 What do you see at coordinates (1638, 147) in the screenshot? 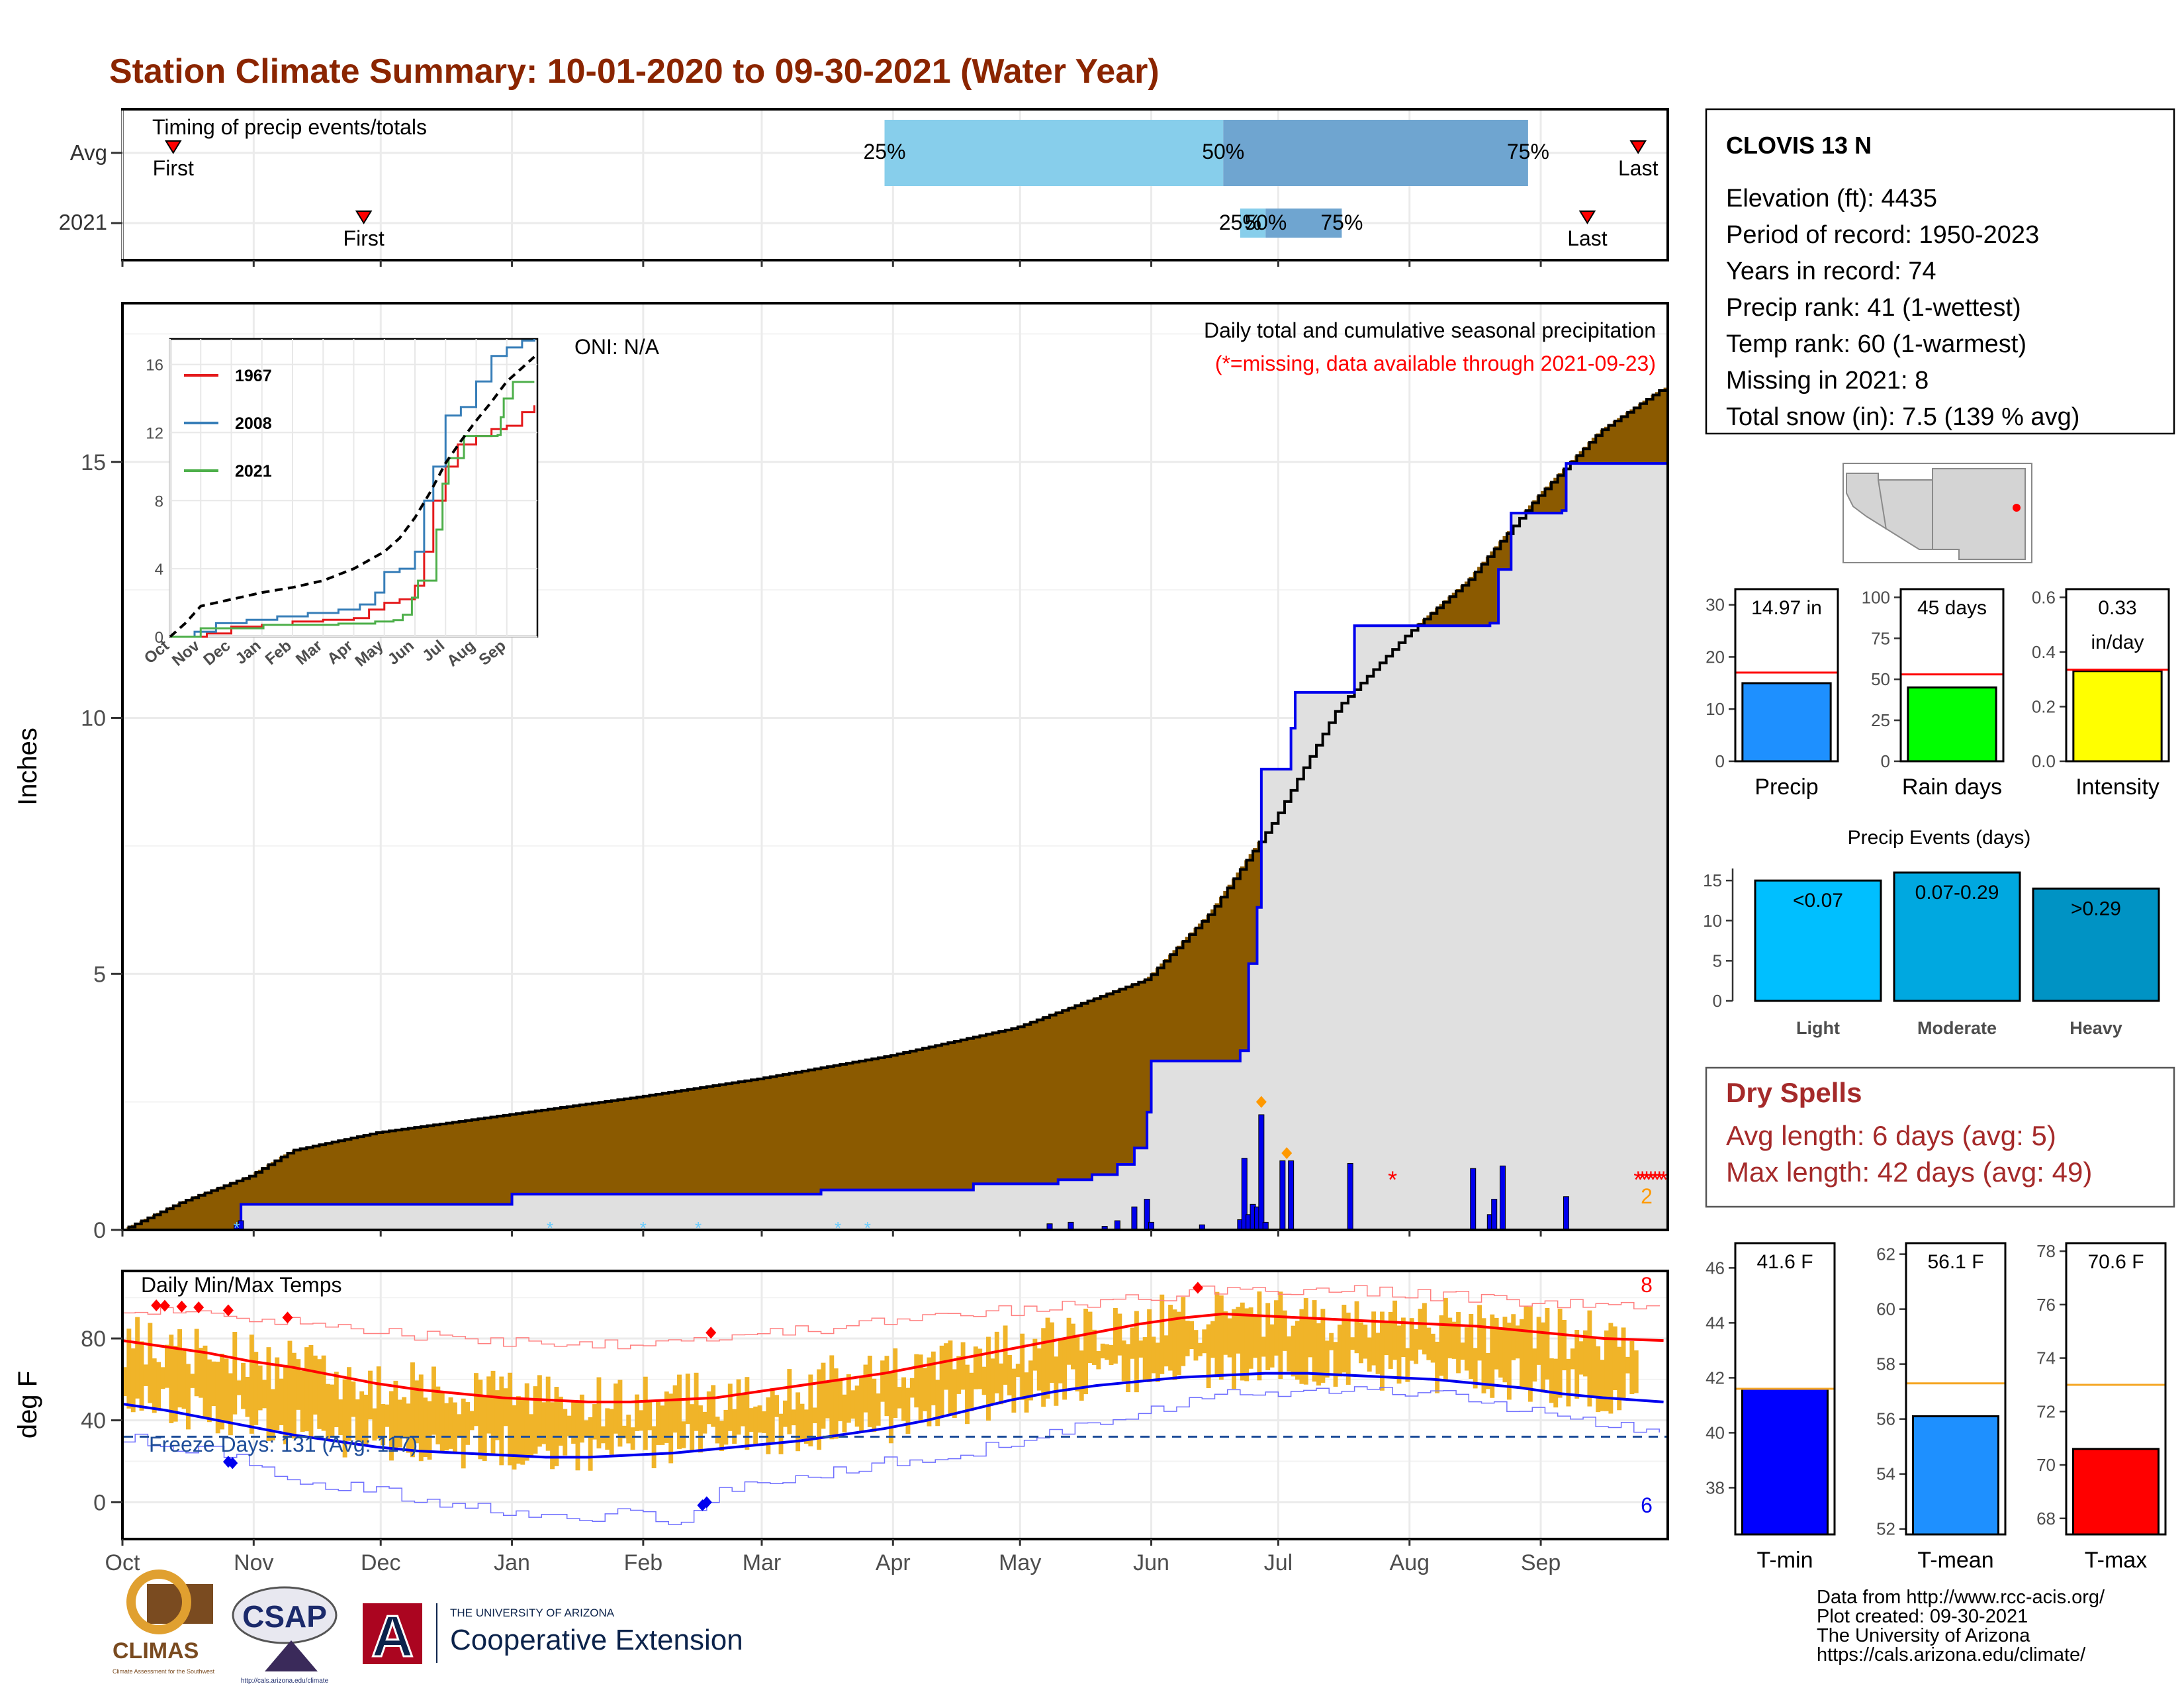
I see `last-event-marker` at bounding box center [1638, 147].